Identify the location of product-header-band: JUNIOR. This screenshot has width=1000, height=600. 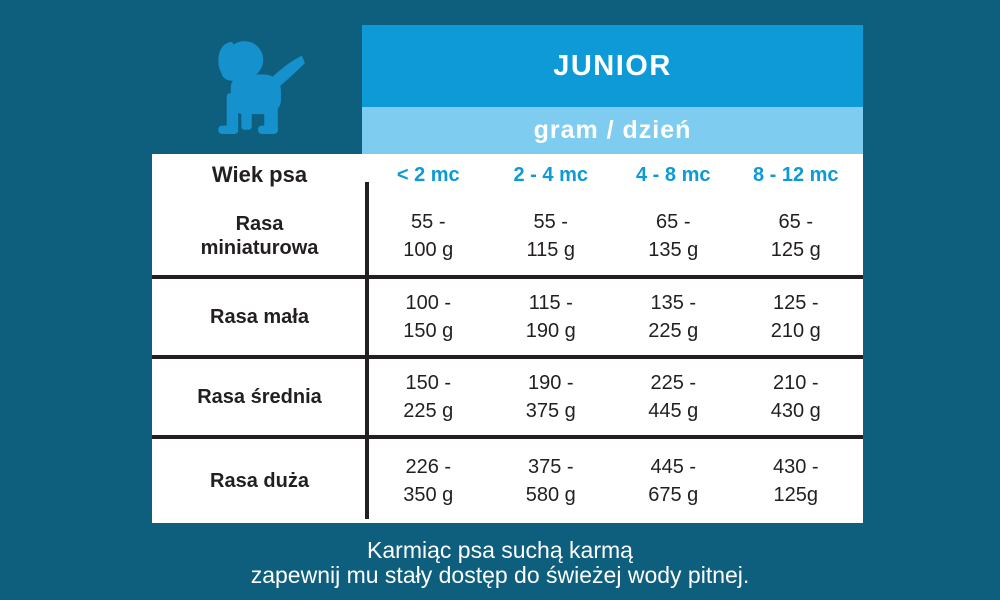
(612, 66).